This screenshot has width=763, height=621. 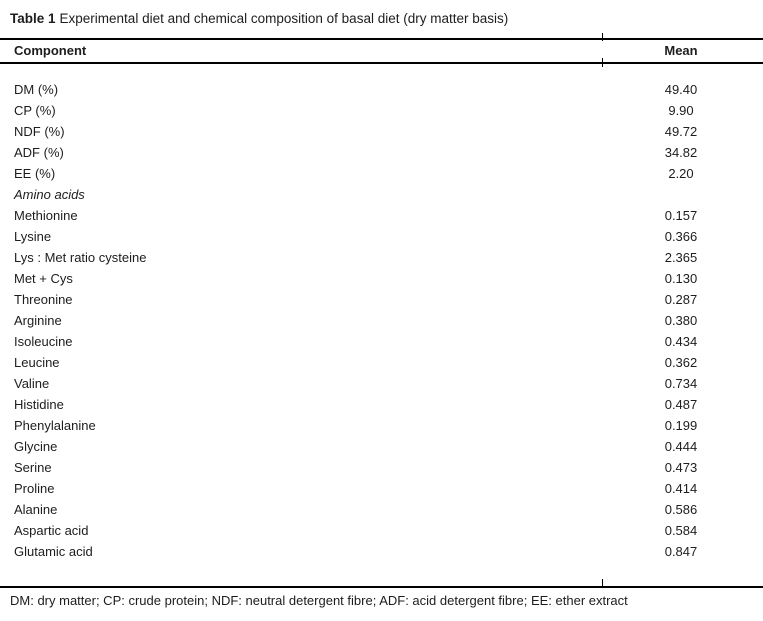 I want to click on component-cell: Valine, so click(x=32, y=383).